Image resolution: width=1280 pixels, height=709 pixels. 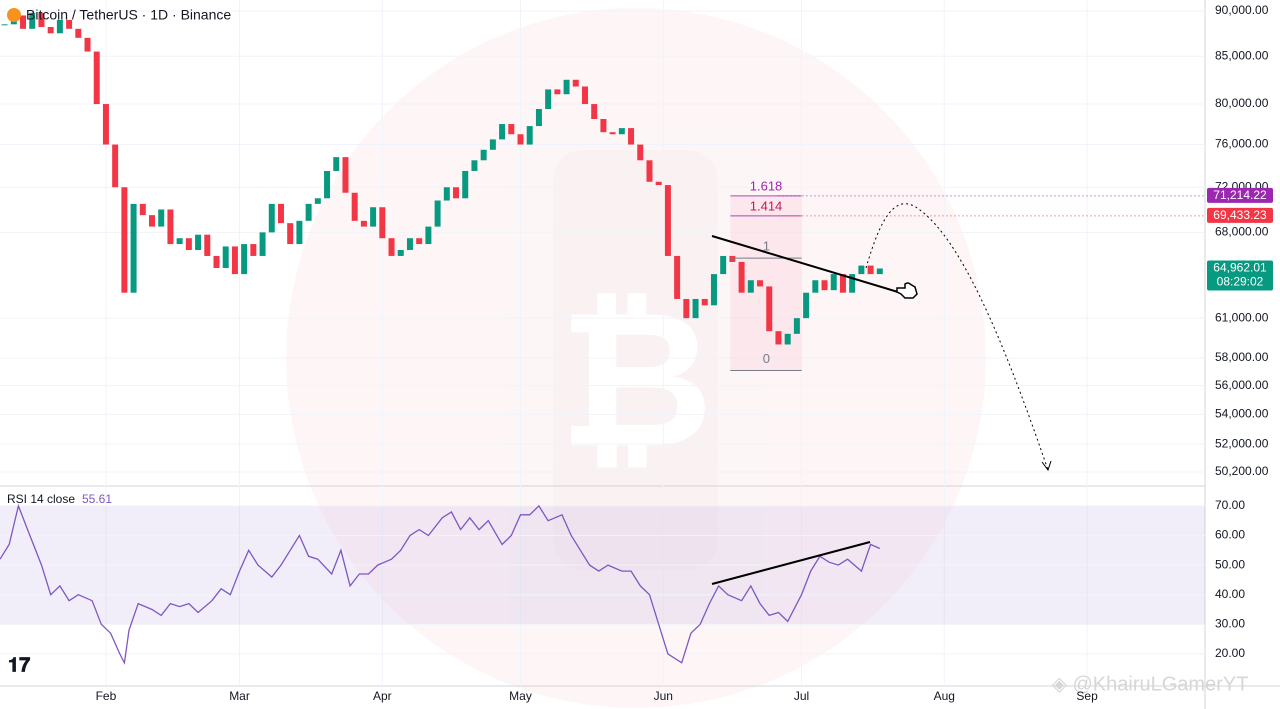 I want to click on projection-arrow, so click(x=1046, y=466).